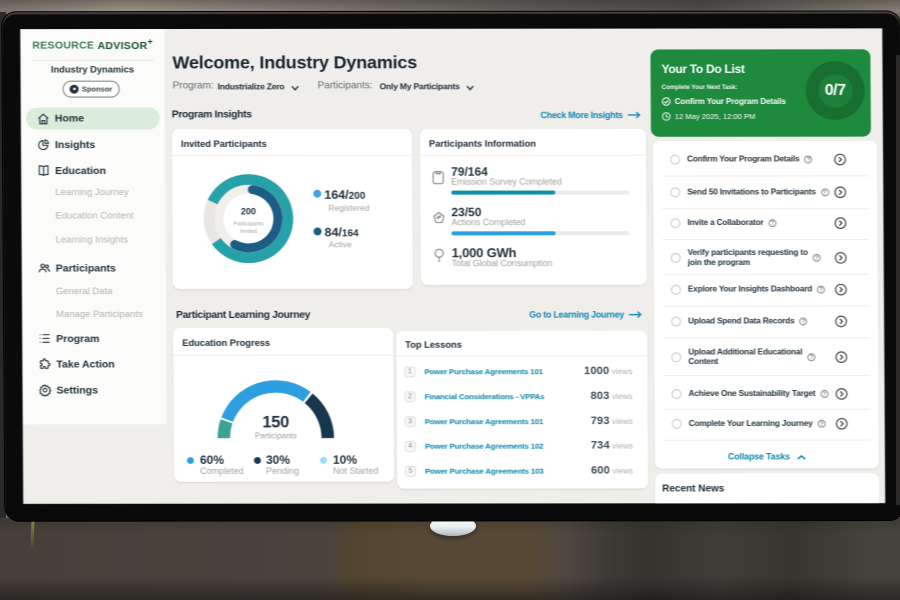 The height and width of the screenshot is (600, 900). What do you see at coordinates (275, 422) in the screenshot?
I see `svg-text: 150` at bounding box center [275, 422].